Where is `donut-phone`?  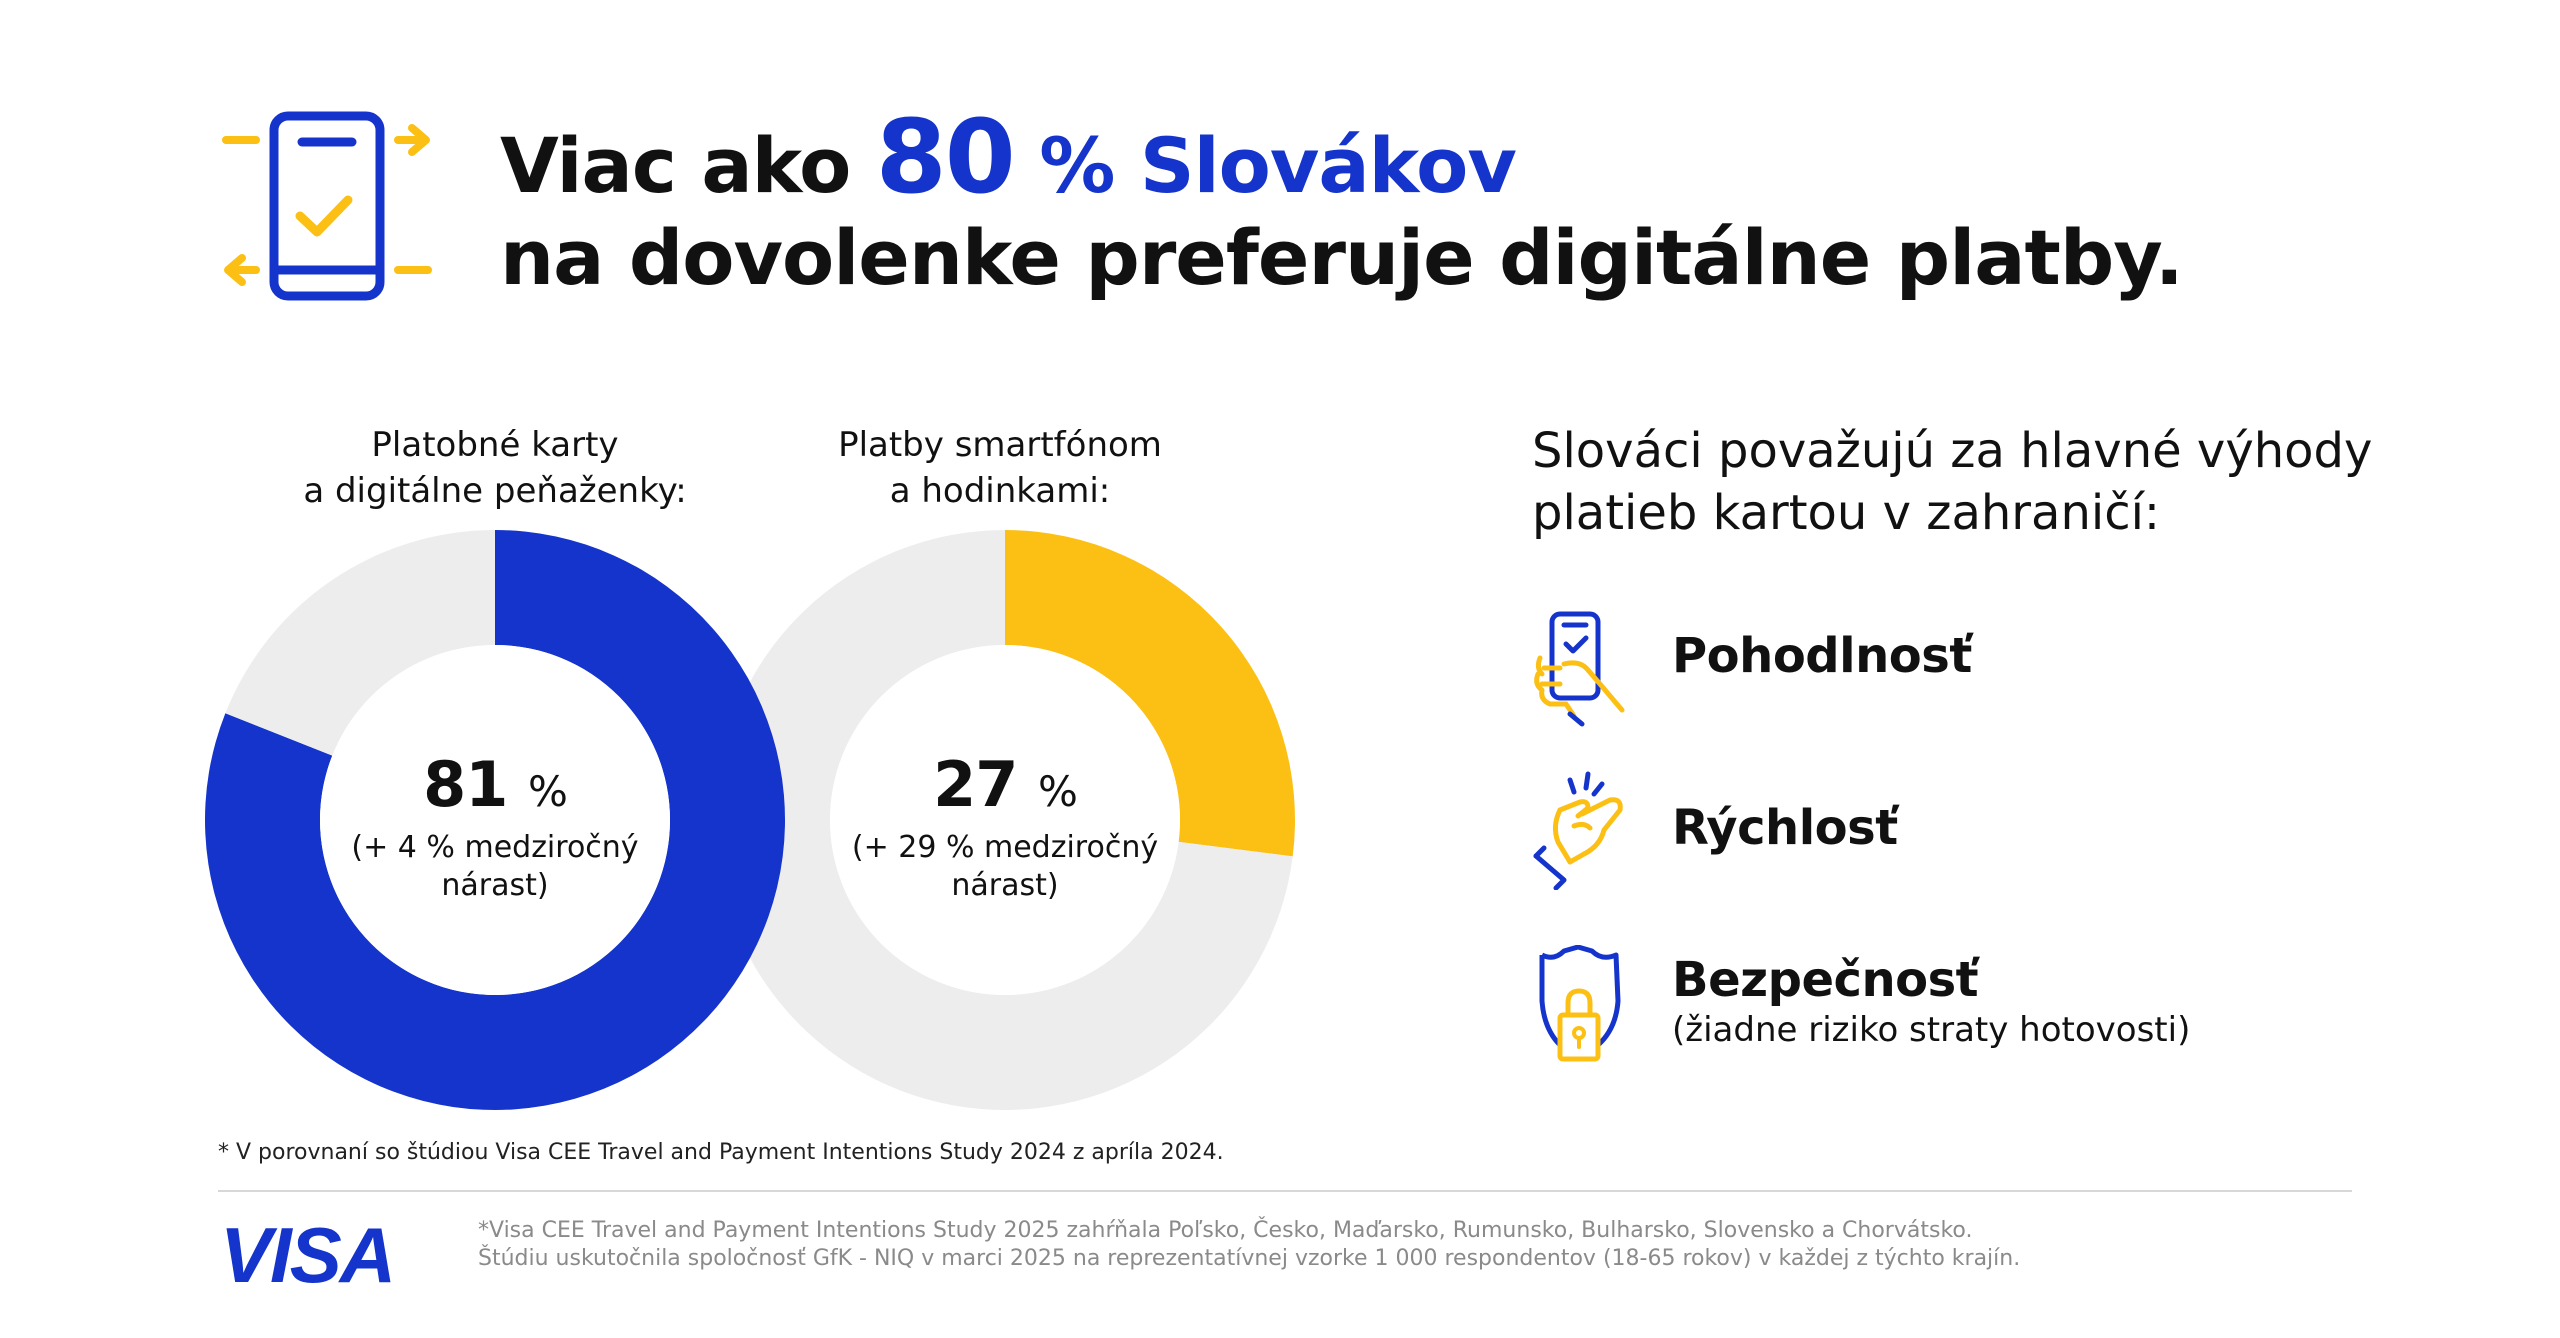
donut-phone is located at coordinates (1005, 820).